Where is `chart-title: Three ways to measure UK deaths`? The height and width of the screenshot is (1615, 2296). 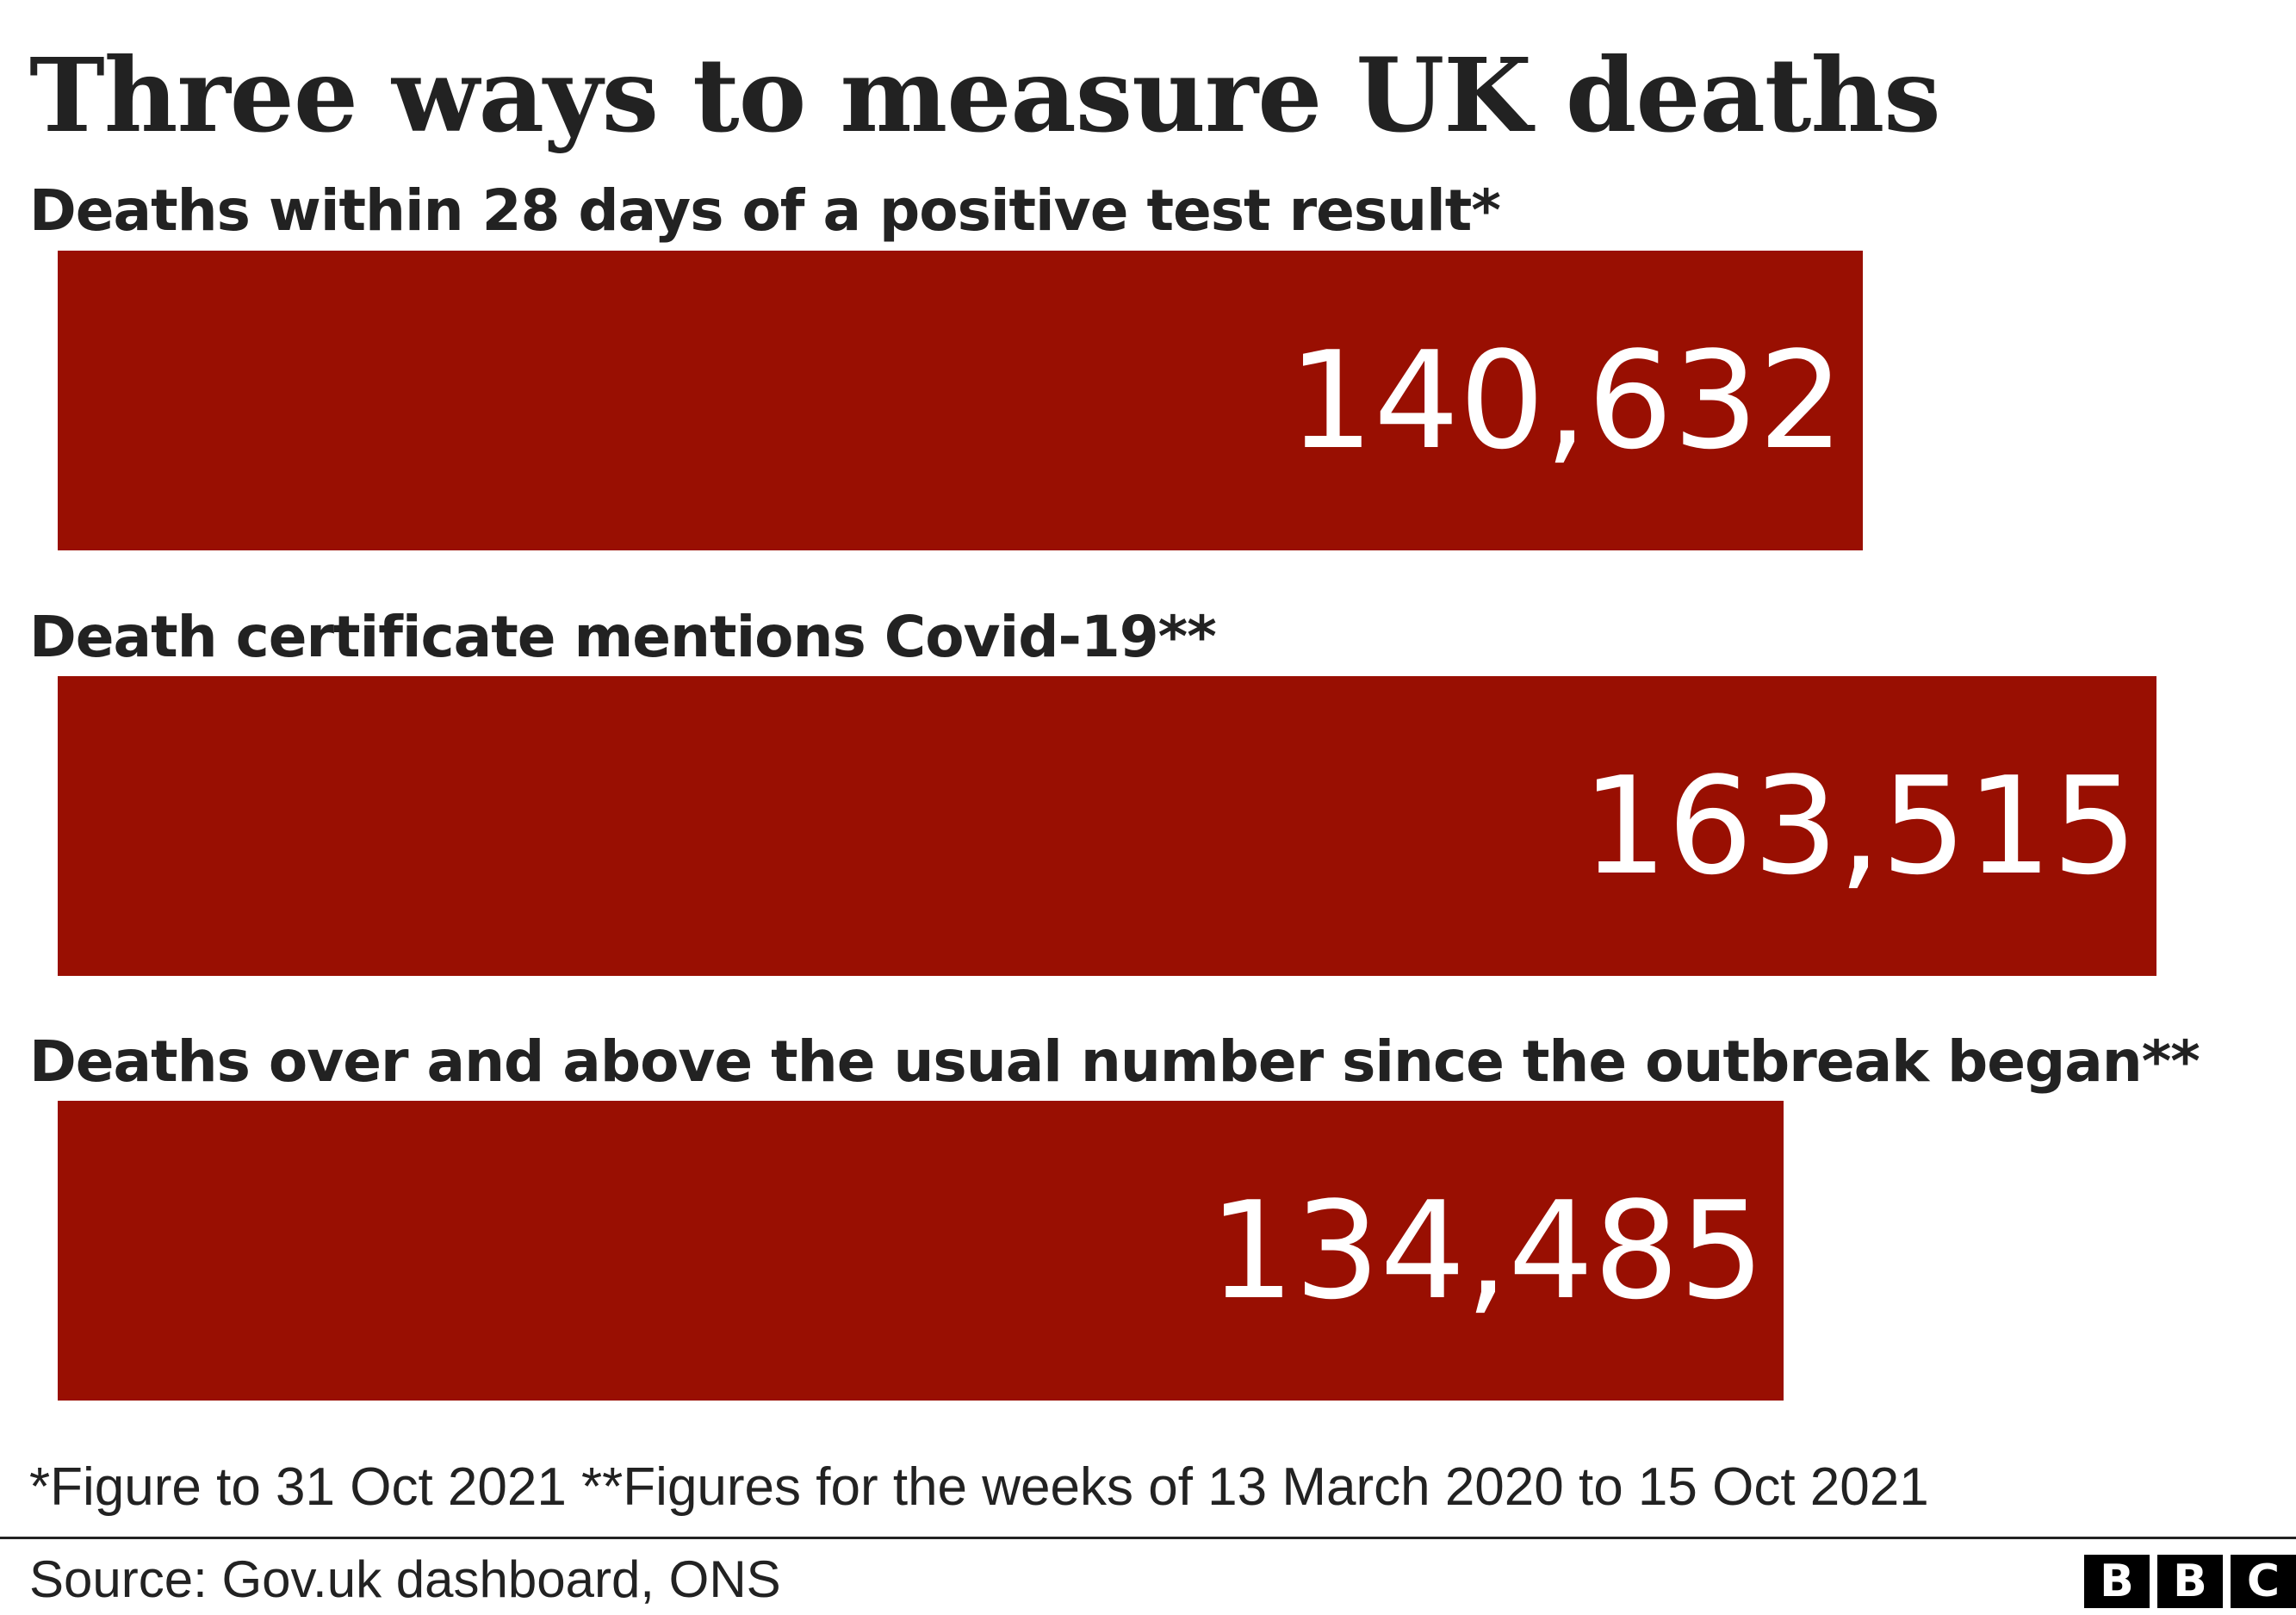
chart-title: Three ways to measure UK deaths is located at coordinates (985, 95).